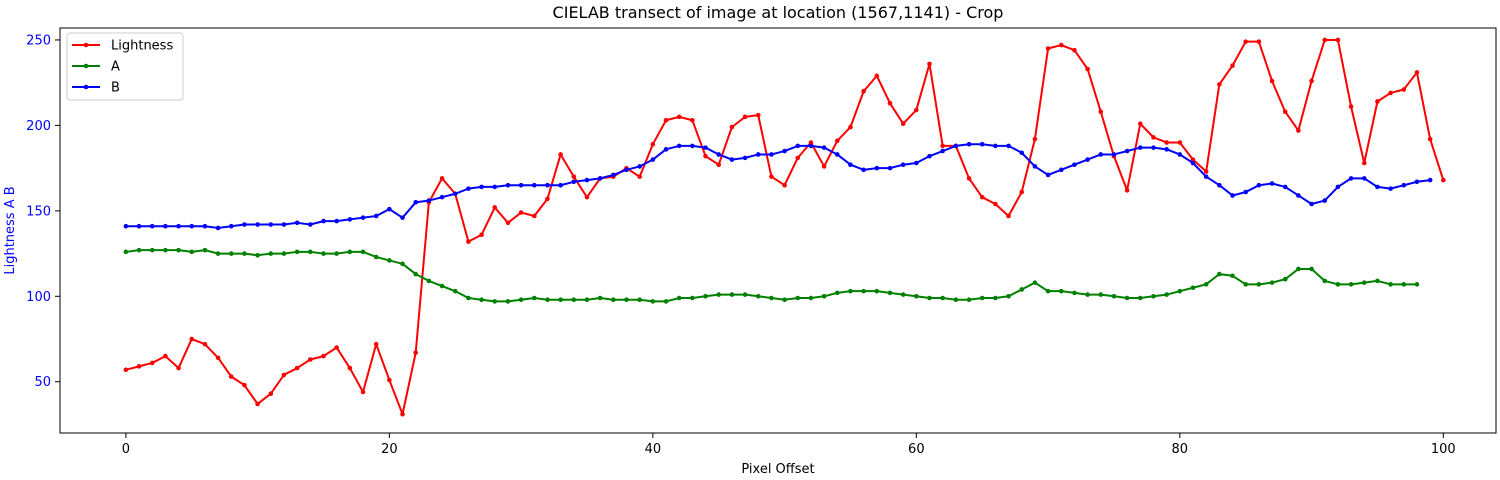 Image resolution: width=1500 pixels, height=480 pixels. Describe the element at coordinates (86, 87) in the screenshot. I see `legend-marker-b` at that location.